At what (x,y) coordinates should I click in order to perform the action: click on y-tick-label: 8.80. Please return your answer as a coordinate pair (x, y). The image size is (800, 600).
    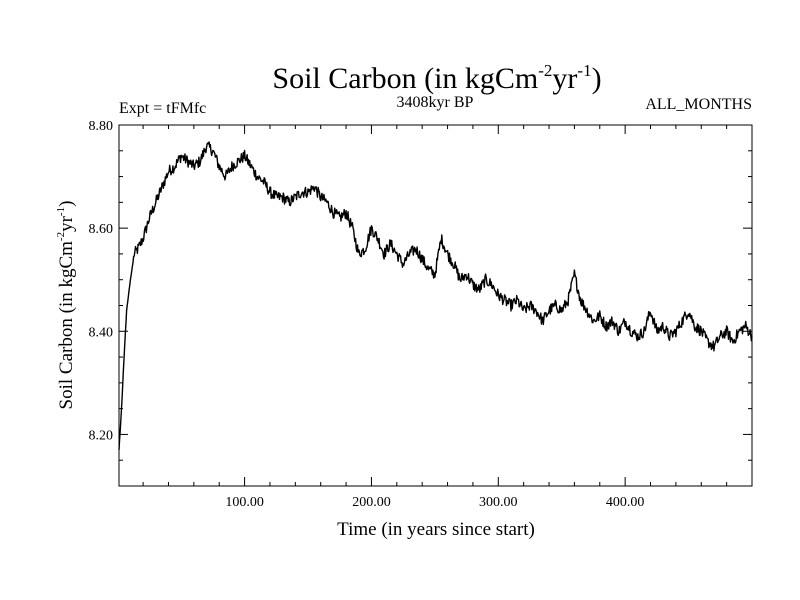
    Looking at the image, I should click on (101, 126).